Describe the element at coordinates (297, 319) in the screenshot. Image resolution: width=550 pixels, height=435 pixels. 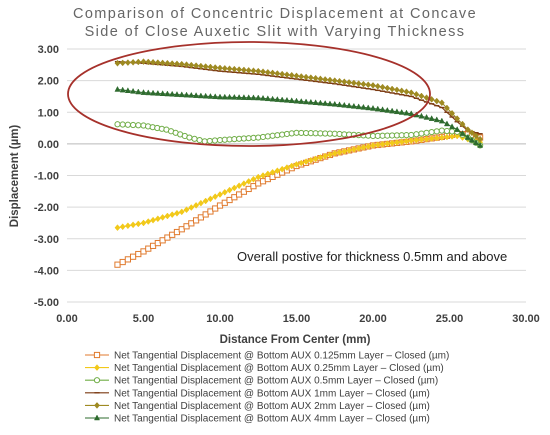
I see `x-tick-label: 15.00` at that location.